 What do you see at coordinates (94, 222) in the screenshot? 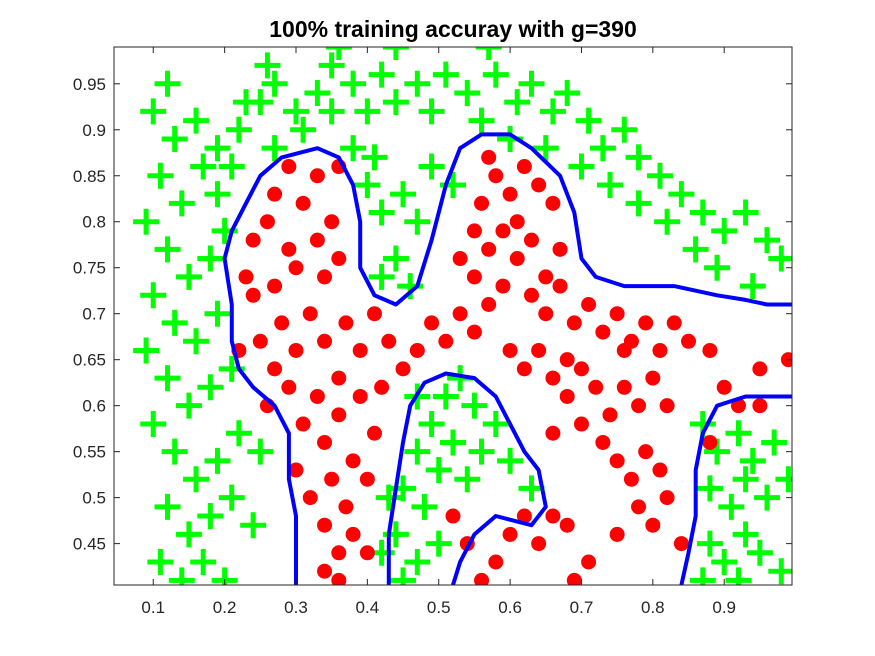
I see `y-tick-label: 0.8` at bounding box center [94, 222].